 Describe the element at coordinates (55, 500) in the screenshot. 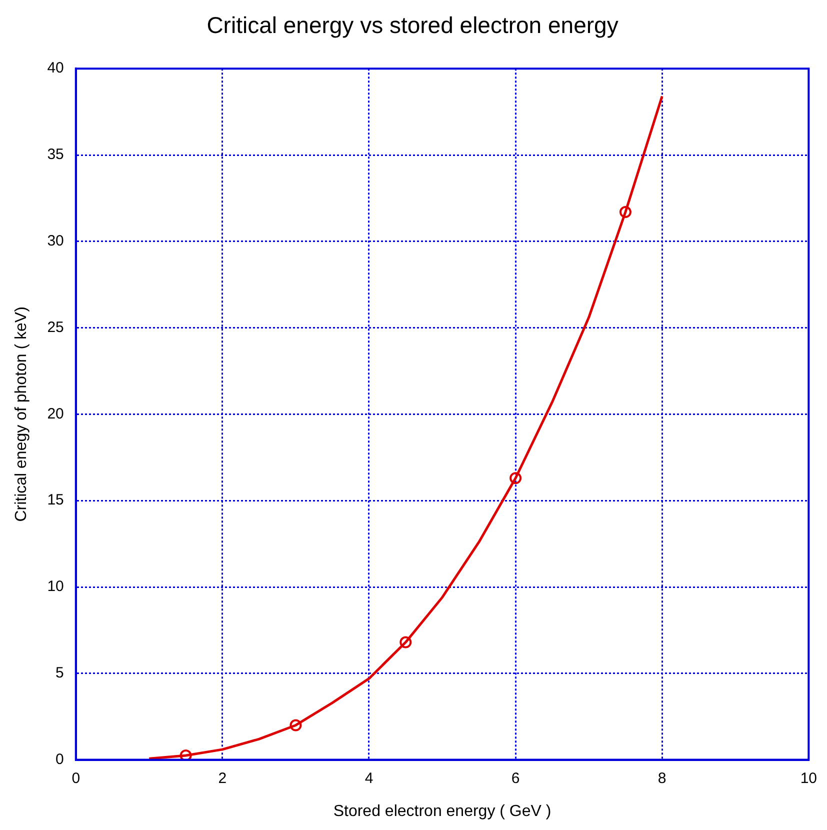

I see `y-tick-label: 15` at that location.